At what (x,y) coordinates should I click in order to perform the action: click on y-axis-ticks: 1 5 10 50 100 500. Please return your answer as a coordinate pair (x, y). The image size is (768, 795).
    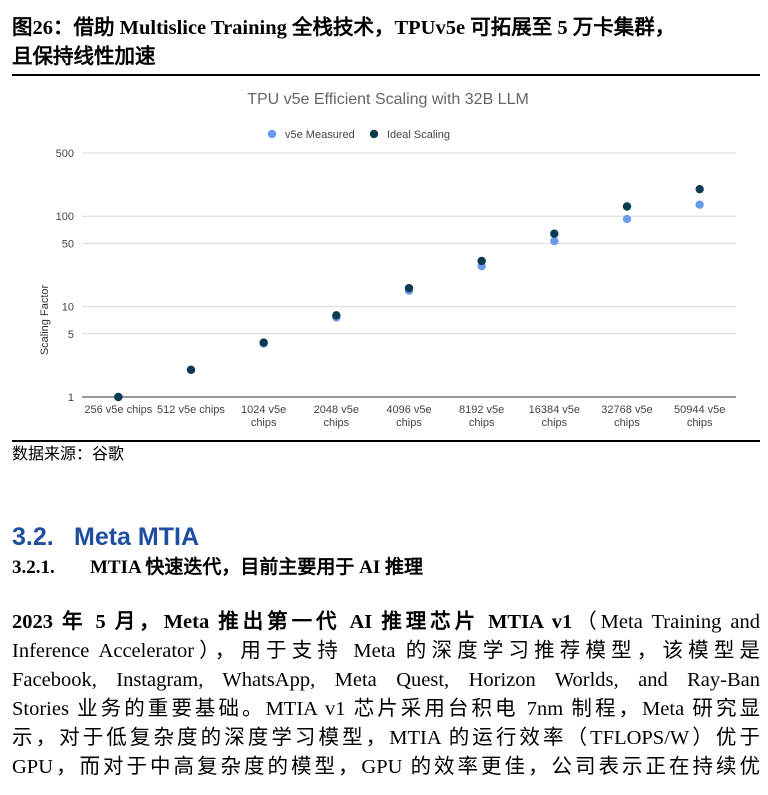
    Looking at the image, I should click on (65, 276).